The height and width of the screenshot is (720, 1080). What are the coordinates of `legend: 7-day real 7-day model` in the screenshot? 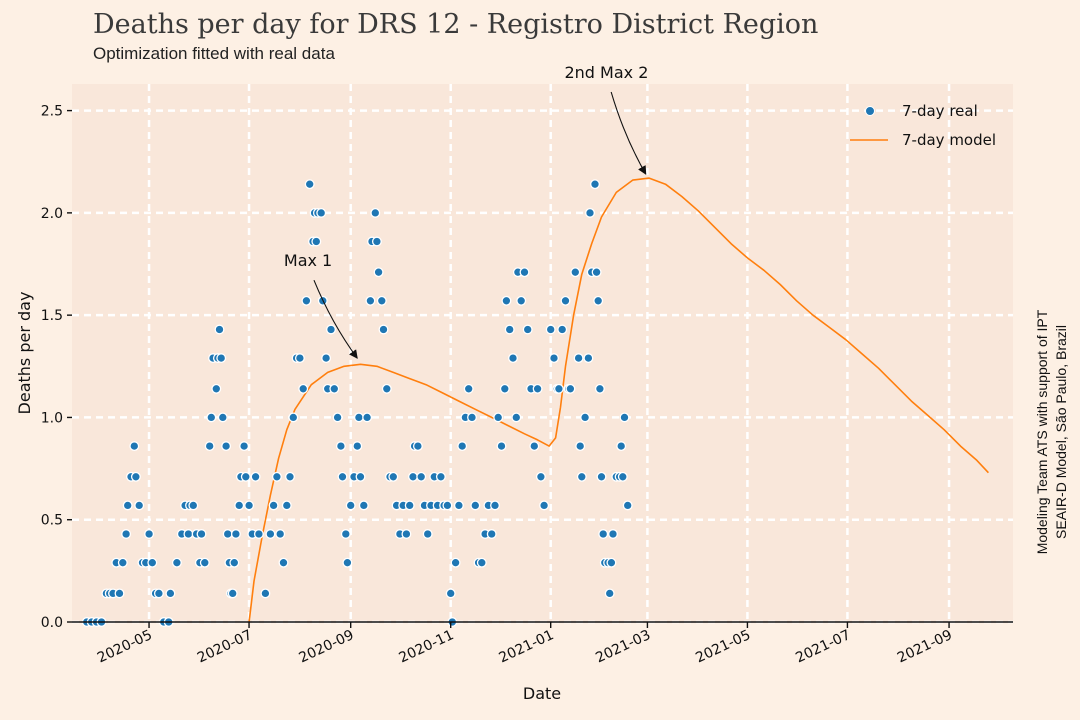 It's located at (923, 125).